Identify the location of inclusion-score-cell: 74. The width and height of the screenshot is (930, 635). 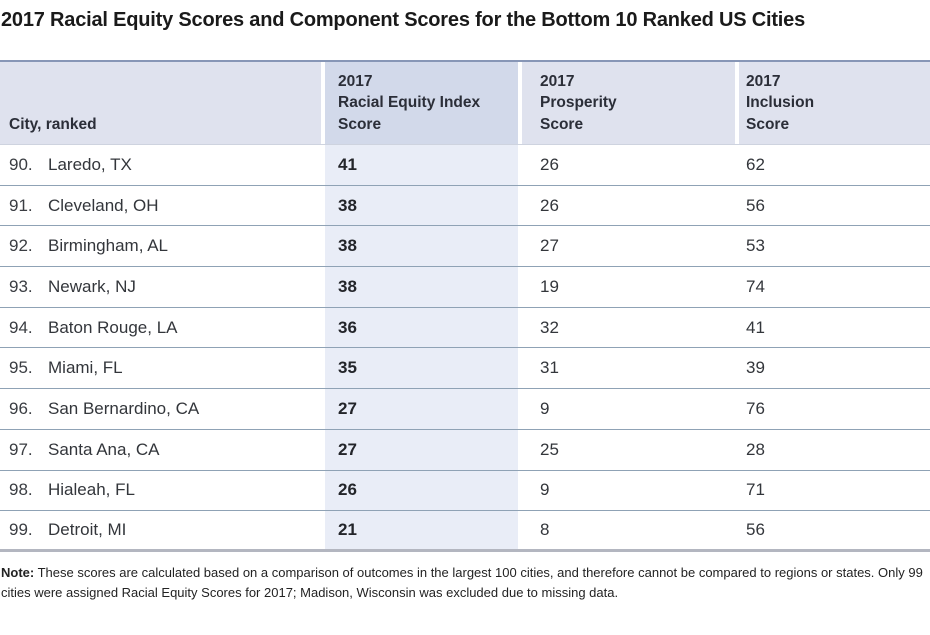
(832, 287).